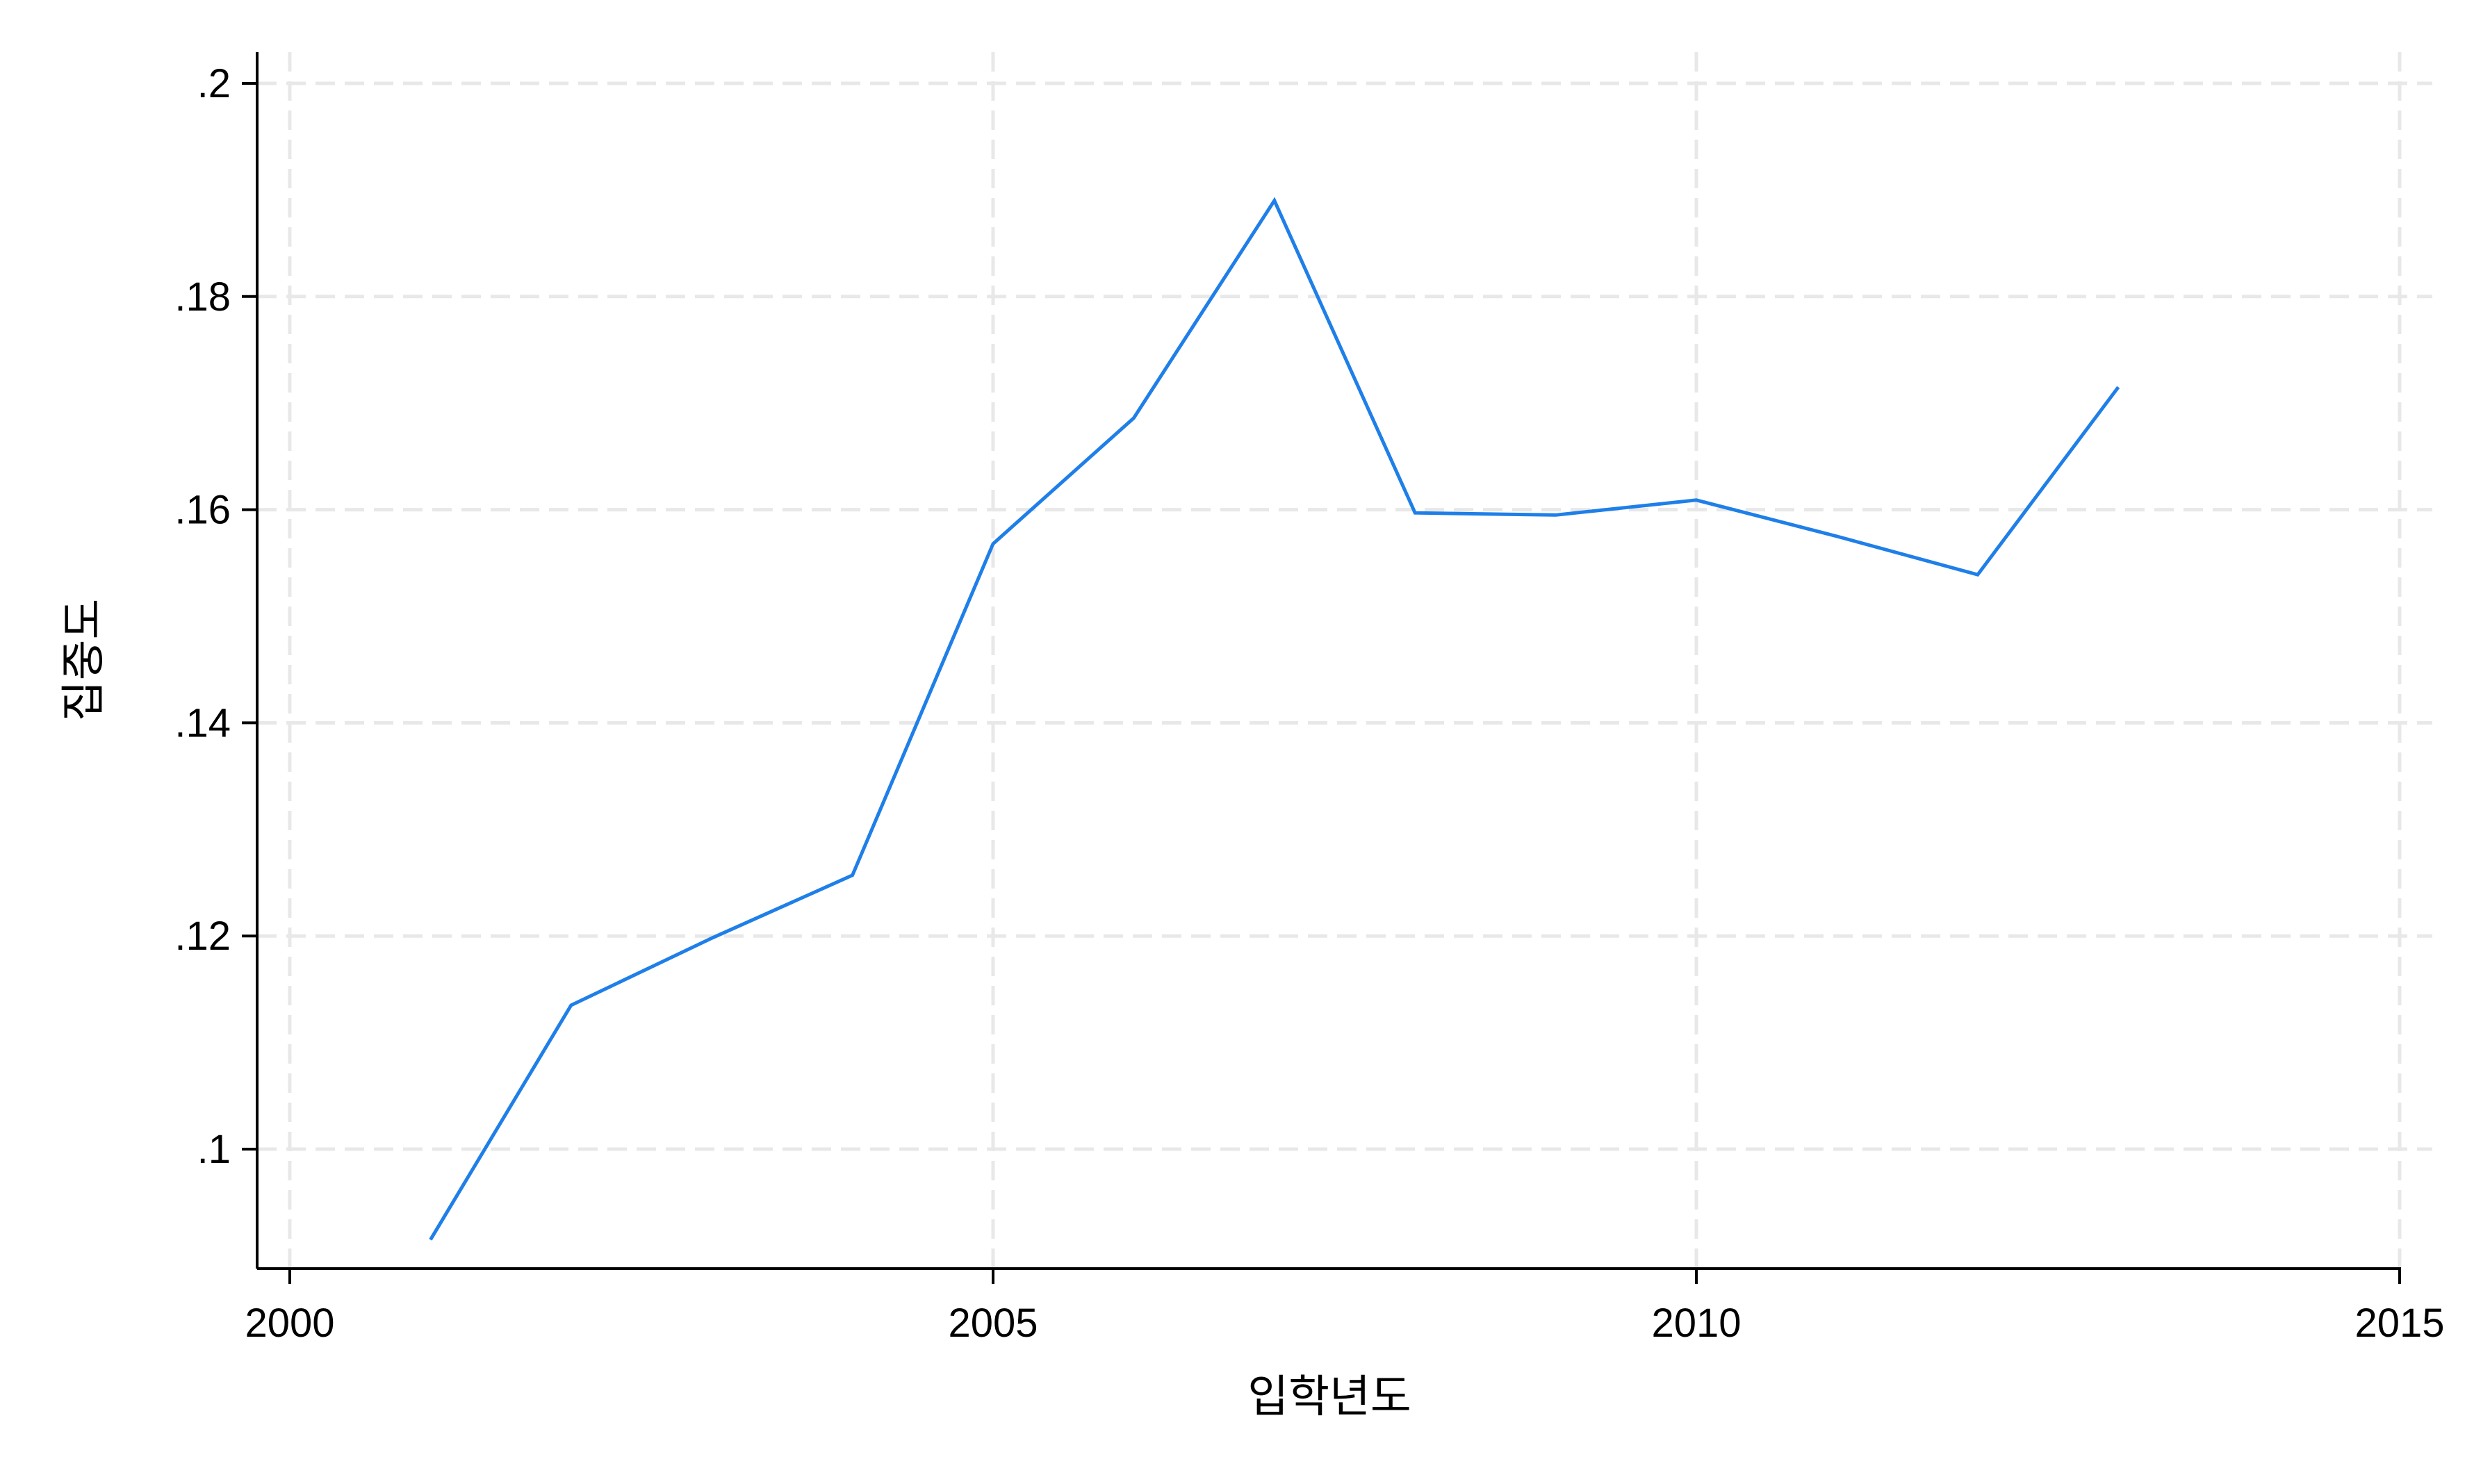 This screenshot has width=2474, height=1484. I want to click on y-tick-label: .12, so click(203, 936).